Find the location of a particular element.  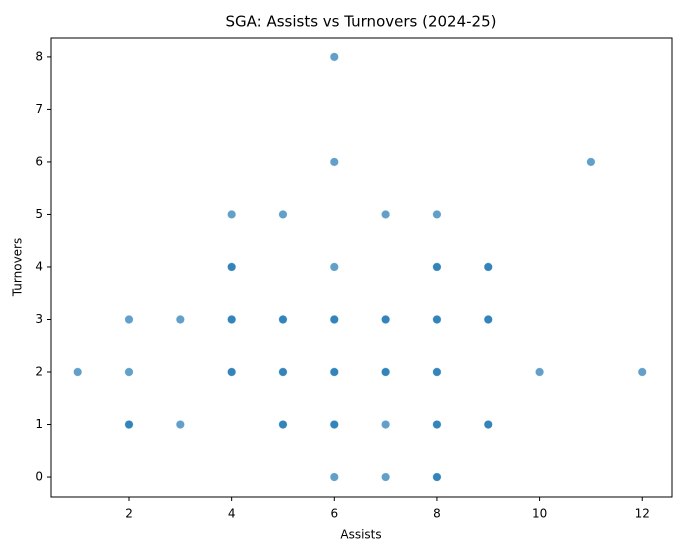

y-axis-label: Turnovers is located at coordinates (18, 267).